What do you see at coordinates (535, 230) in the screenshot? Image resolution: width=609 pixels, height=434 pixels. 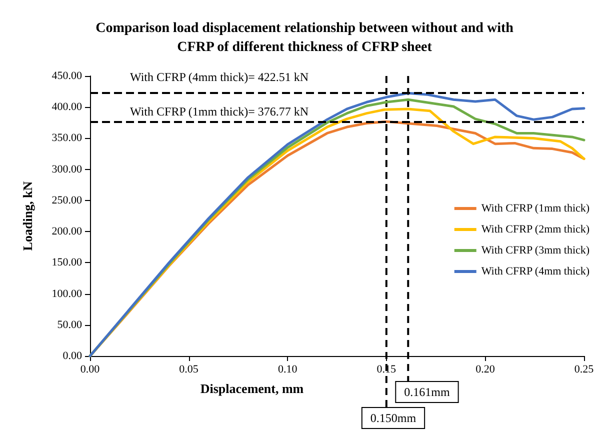 I see `legend-label: With CFRP (2mm thick)` at bounding box center [535, 230].